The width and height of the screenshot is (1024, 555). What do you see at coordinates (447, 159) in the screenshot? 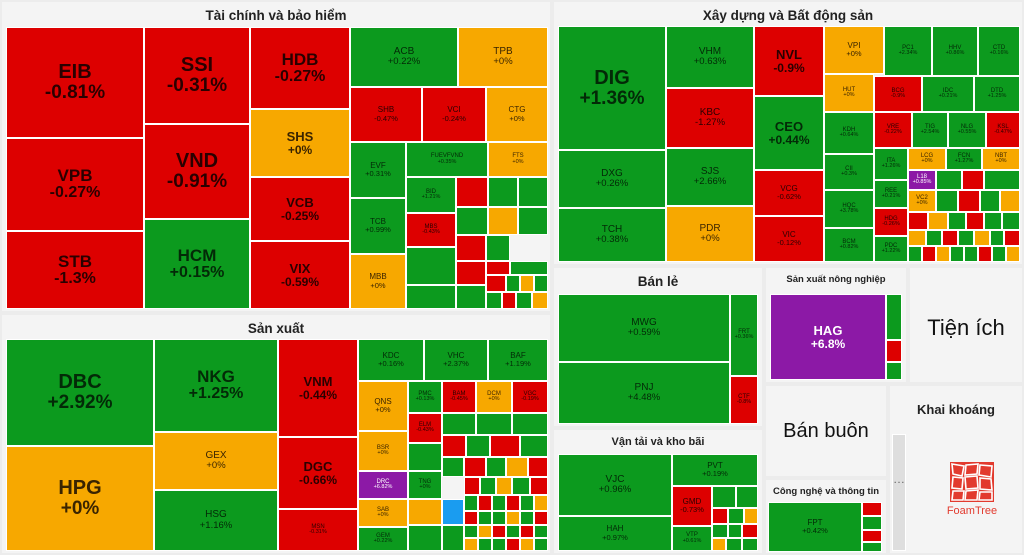
I see `stock-tile: FUEVFVND +0.35%` at bounding box center [447, 159].